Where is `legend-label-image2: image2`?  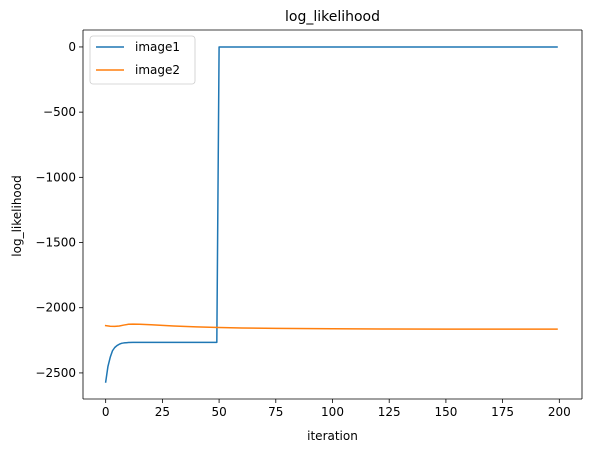
legend-label-image2: image2 is located at coordinates (157, 70).